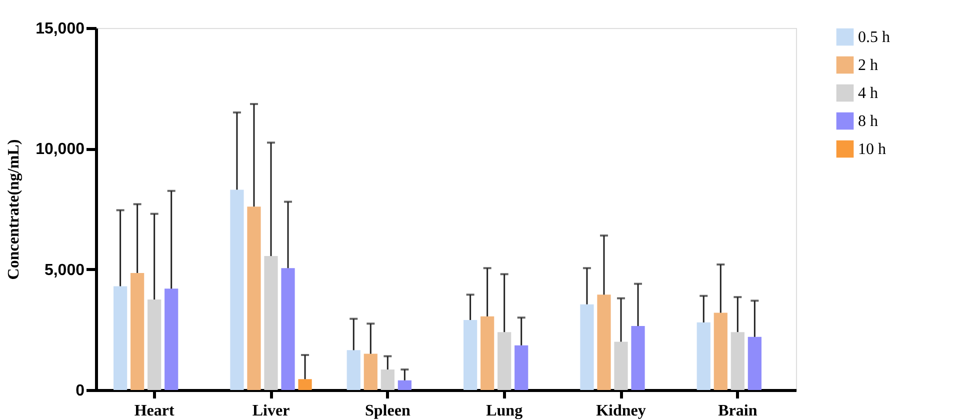 This screenshot has height=420, width=963. Describe the element at coordinates (872, 149) in the screenshot. I see `legend-label: 10 h` at that location.